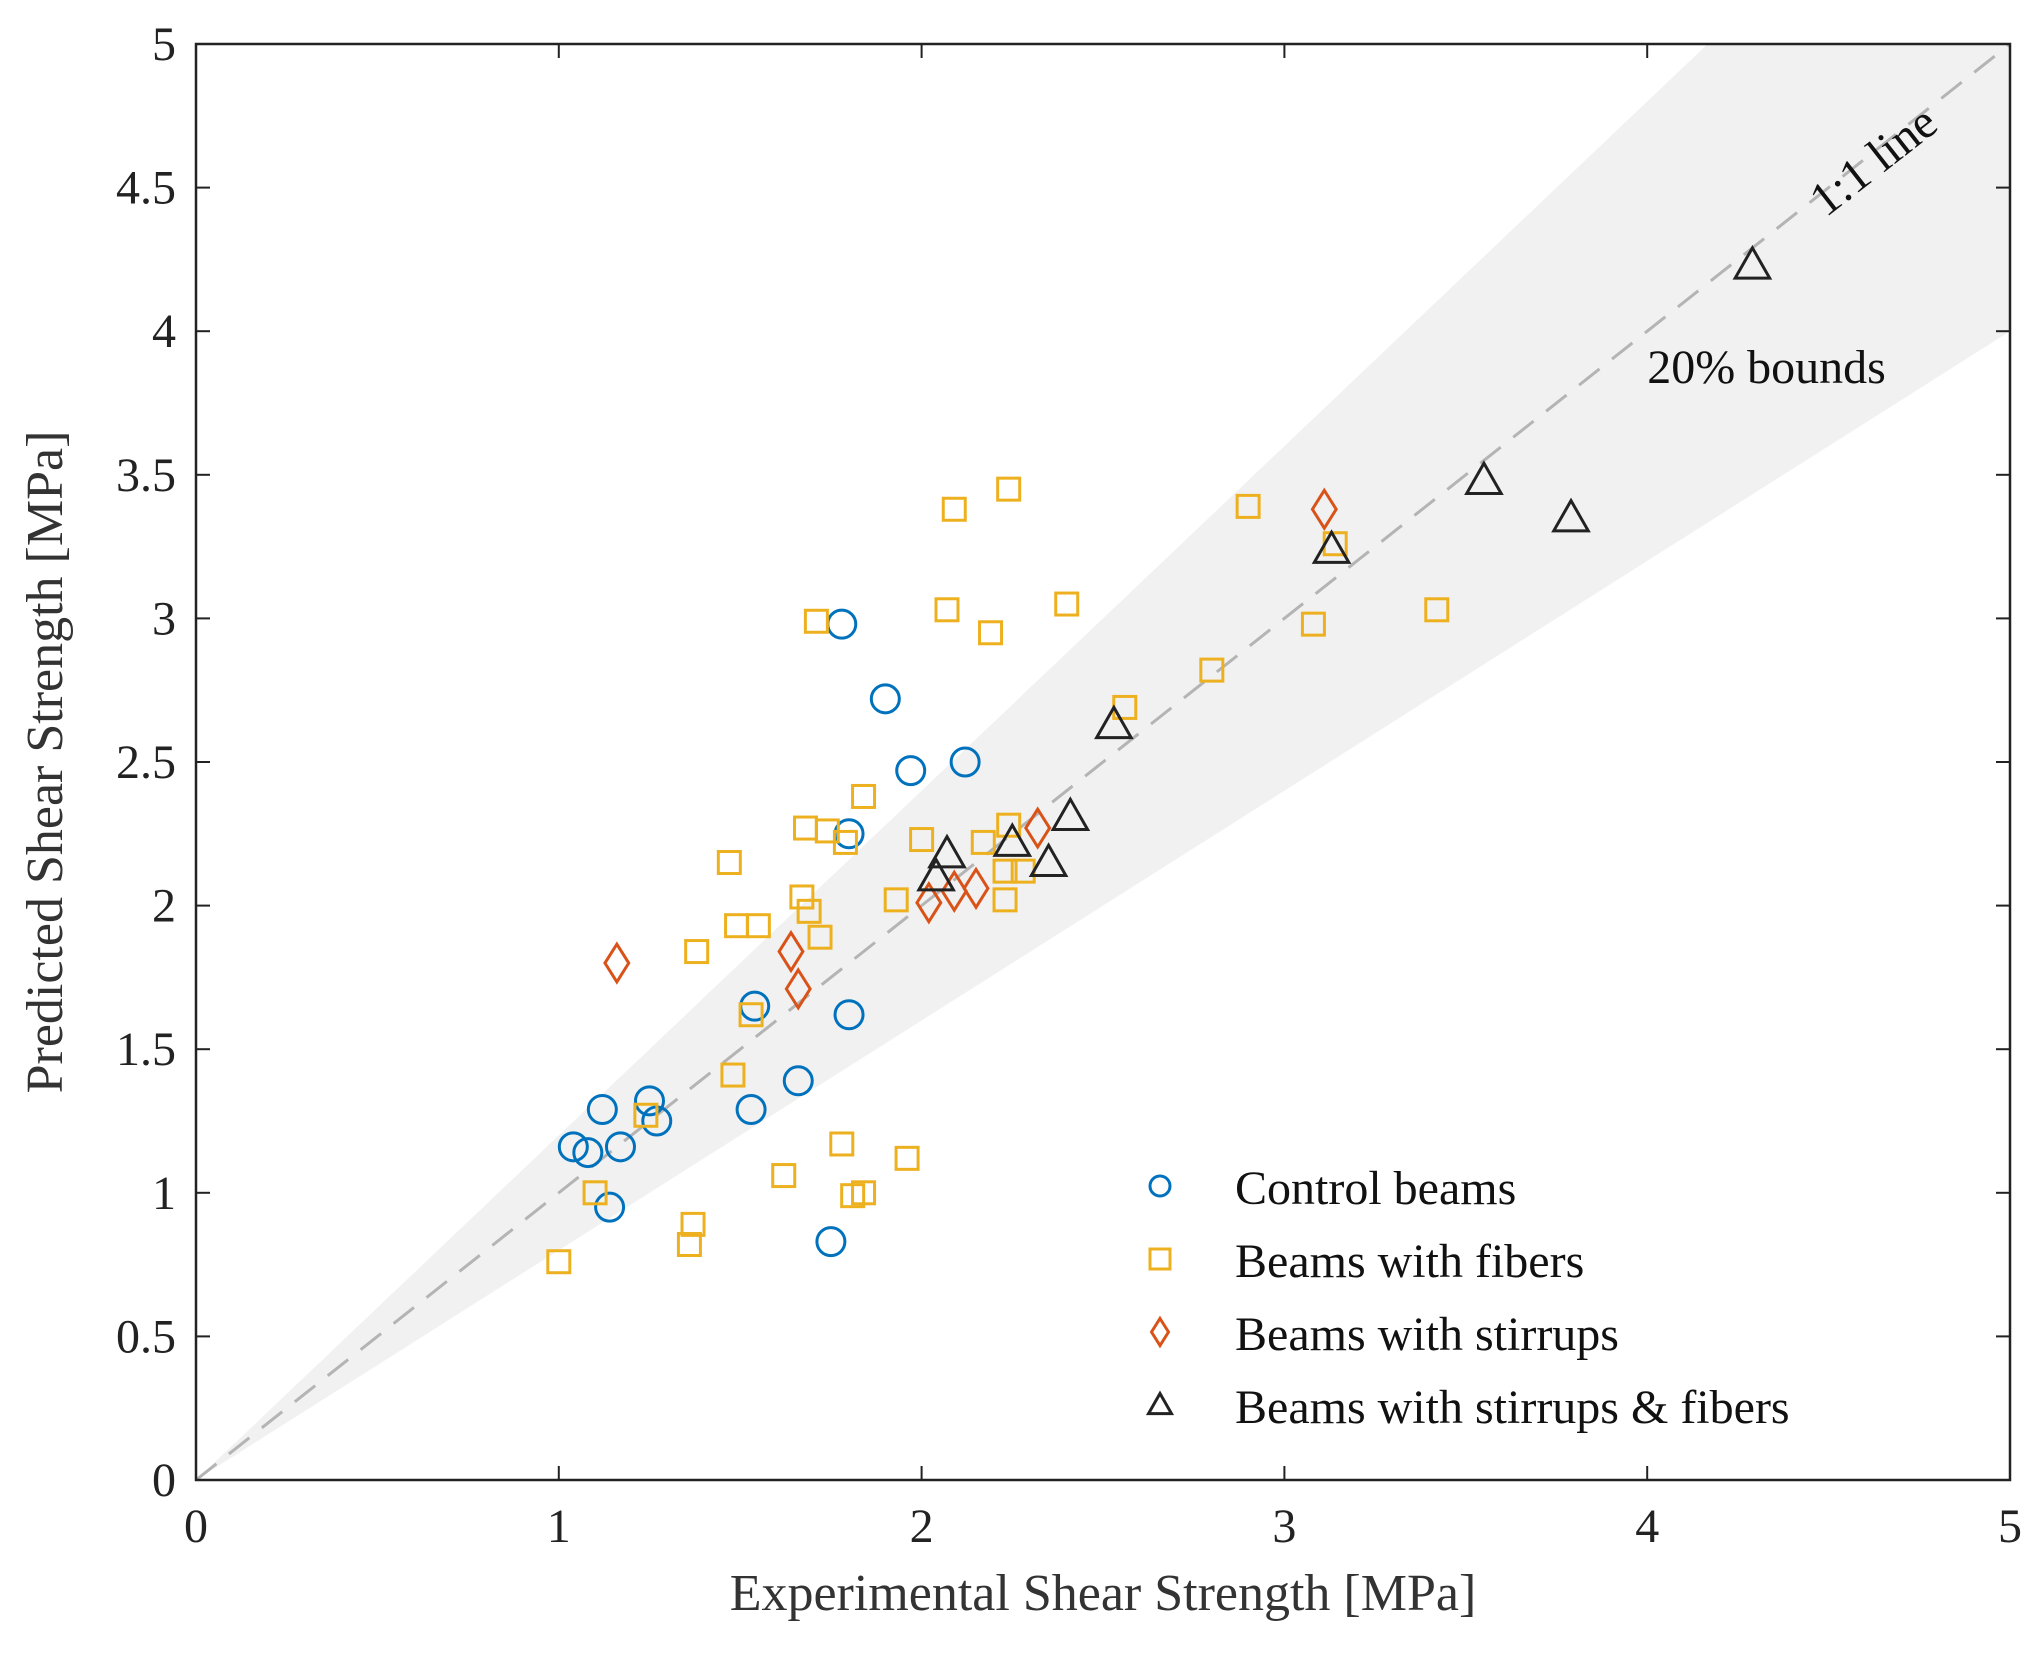  I want to click on x-tick-label: 0, so click(196, 1526).